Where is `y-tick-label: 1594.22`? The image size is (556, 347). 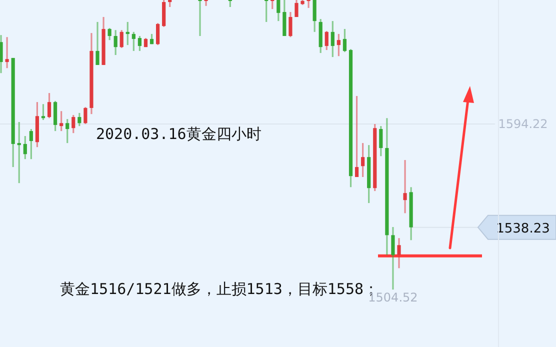
y-tick-label: 1594.22 is located at coordinates (523, 123).